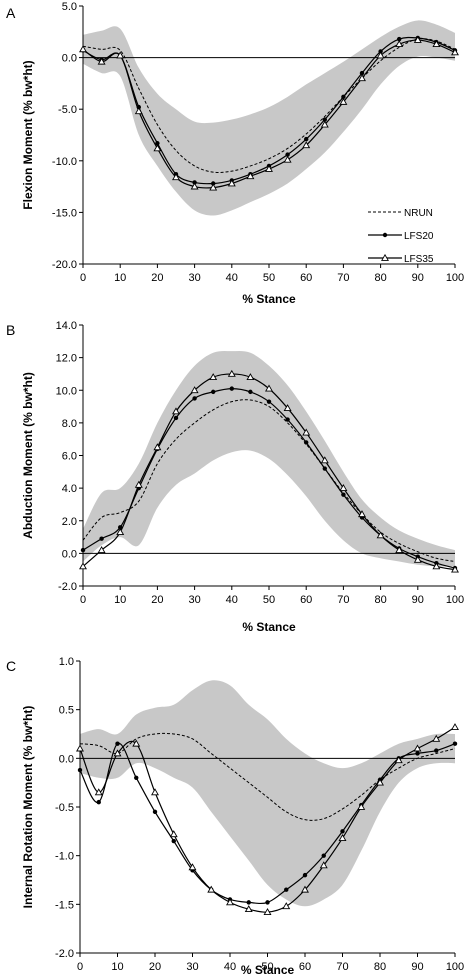  What do you see at coordinates (66, 359) in the screenshot?
I see `y-tick-label: 12.0` at bounding box center [66, 359].